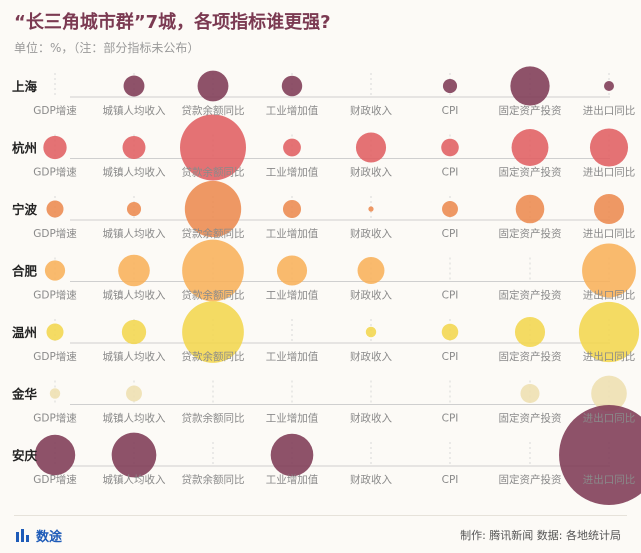 The width and height of the screenshot is (641, 553). Describe the element at coordinates (172, 22) in the screenshot. I see `chart-title: “长三角城市群”7城，各项指标谁更强?` at that location.